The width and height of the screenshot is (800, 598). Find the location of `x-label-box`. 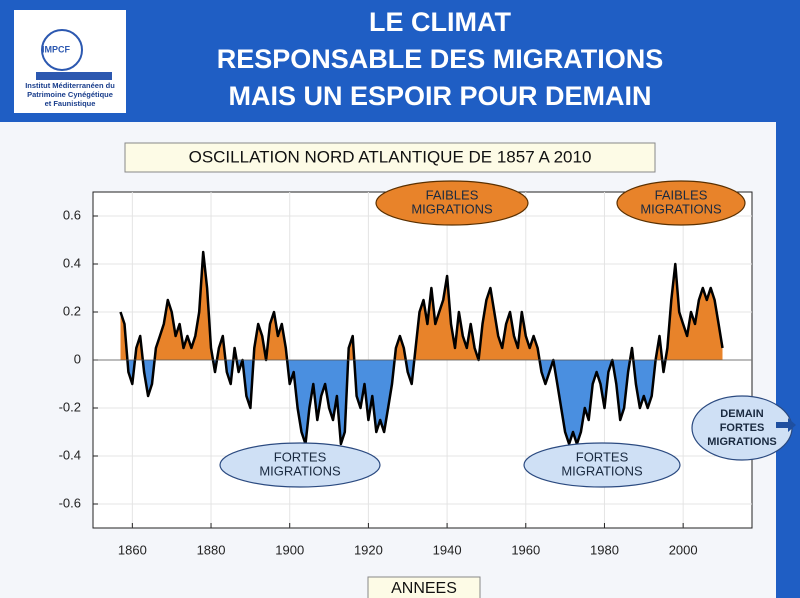

x-label-box is located at coordinates (424, 587).